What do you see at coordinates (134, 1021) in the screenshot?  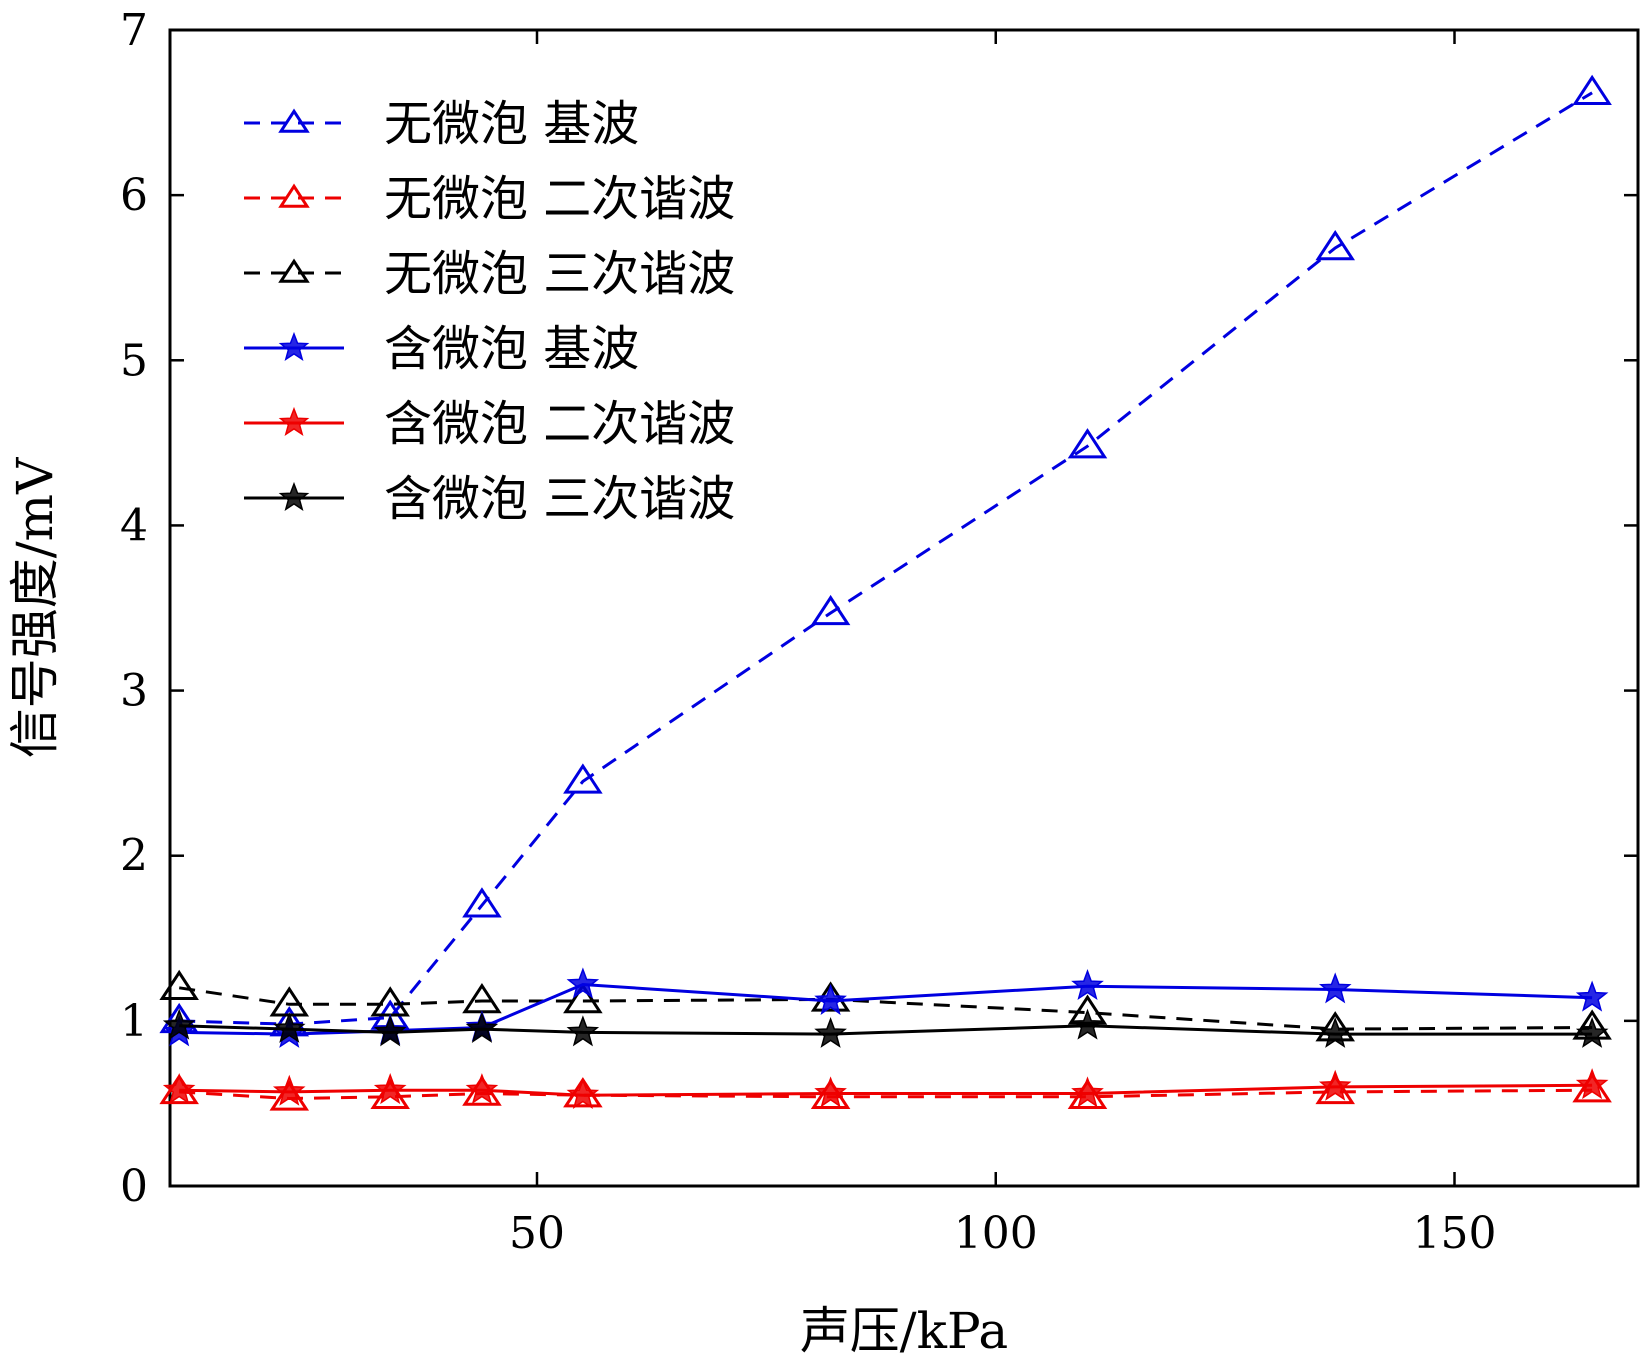 I see `y-tick-label: 1` at bounding box center [134, 1021].